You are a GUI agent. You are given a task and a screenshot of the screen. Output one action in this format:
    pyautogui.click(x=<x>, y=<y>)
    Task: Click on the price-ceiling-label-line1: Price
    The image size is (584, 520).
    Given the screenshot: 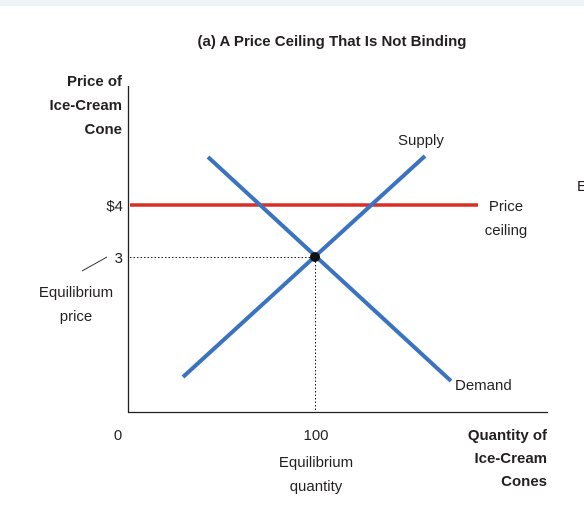 What is the action you would take?
    pyautogui.click(x=506, y=206)
    